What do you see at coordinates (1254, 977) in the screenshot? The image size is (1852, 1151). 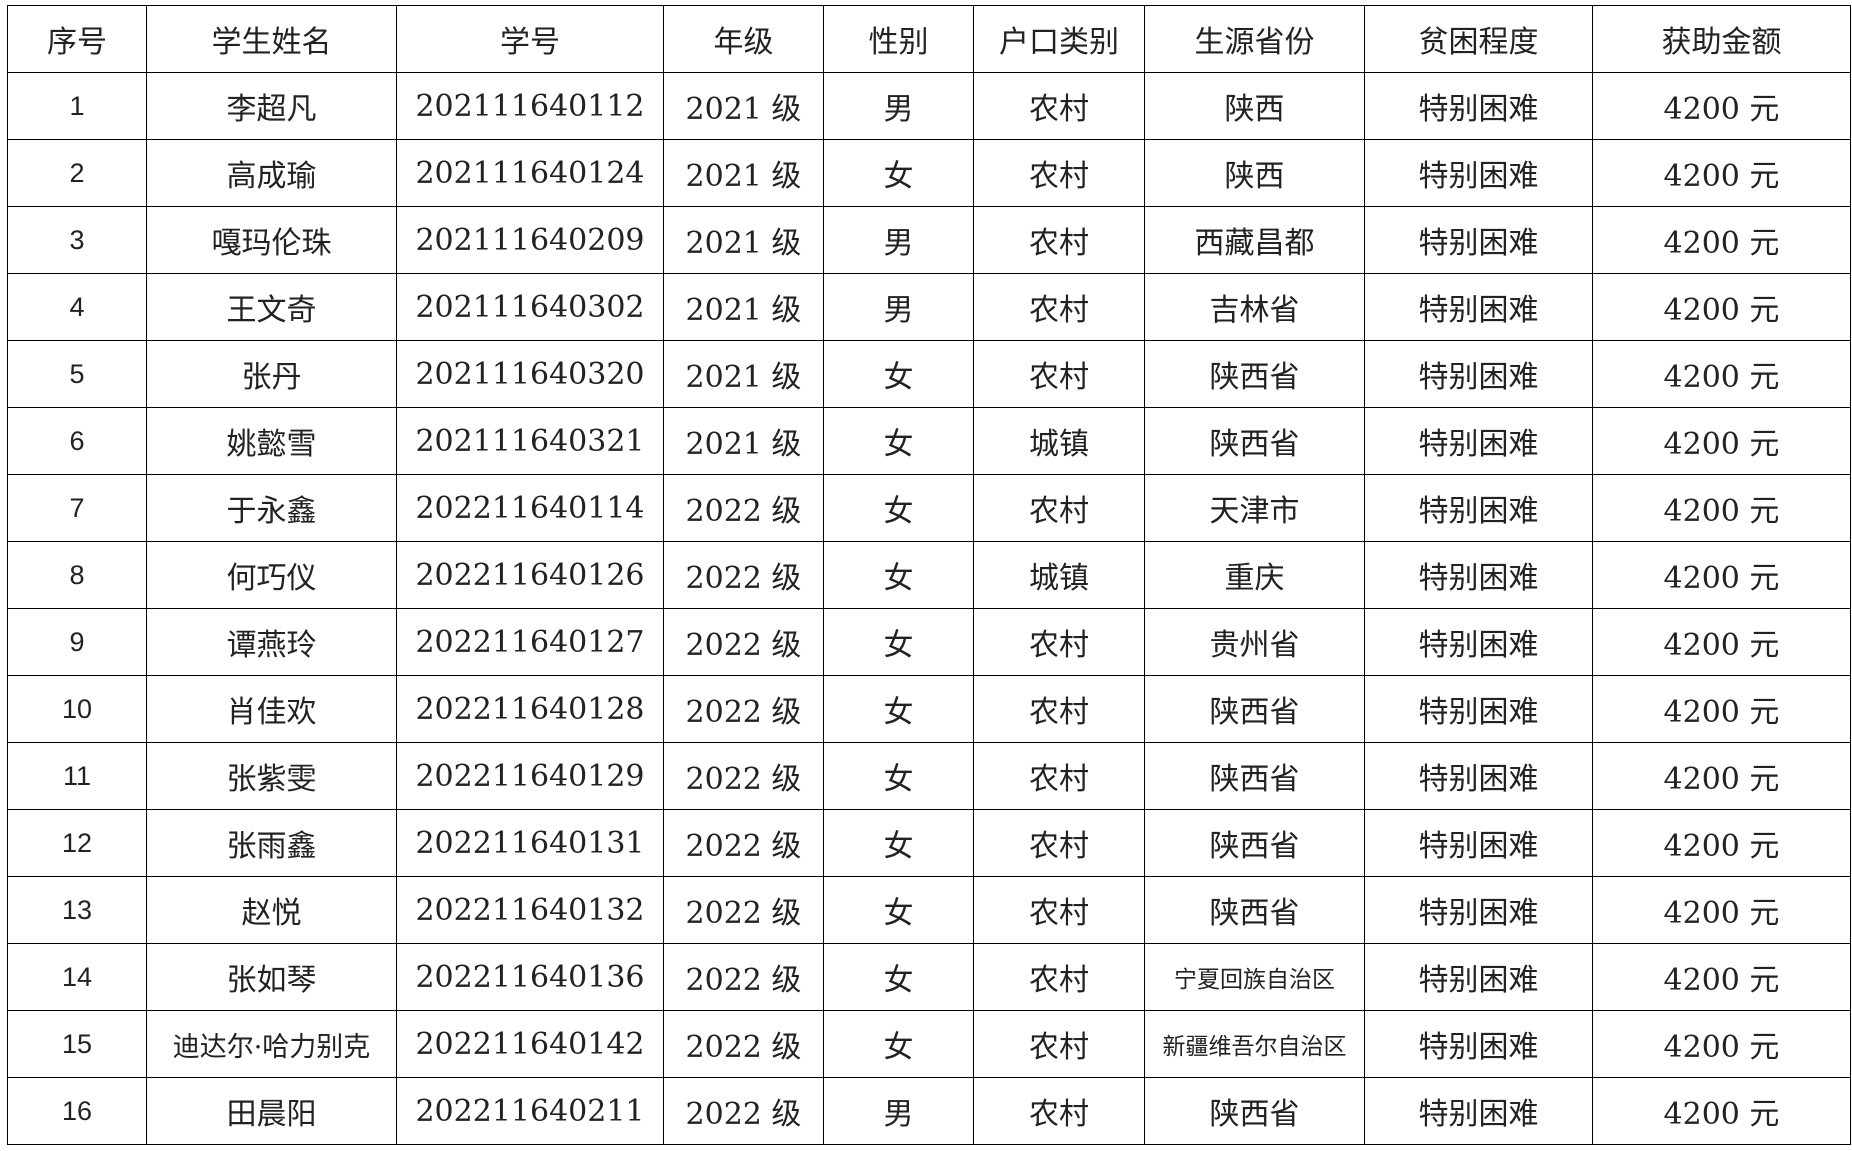 I see `table-cell: 宁夏回族自治区` at bounding box center [1254, 977].